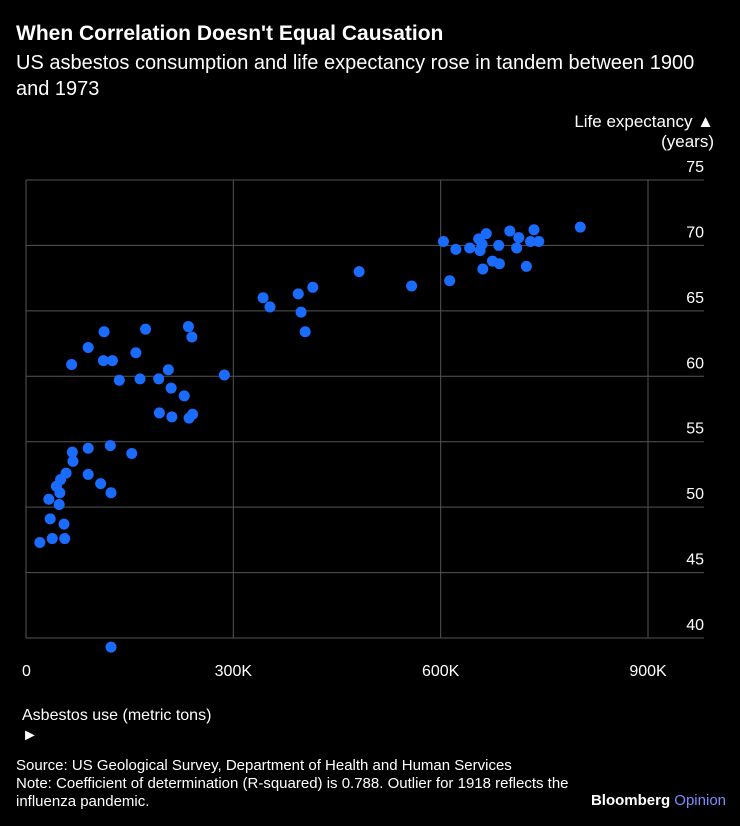 The height and width of the screenshot is (826, 740). I want to click on brand-suffix: Opinion, so click(700, 800).